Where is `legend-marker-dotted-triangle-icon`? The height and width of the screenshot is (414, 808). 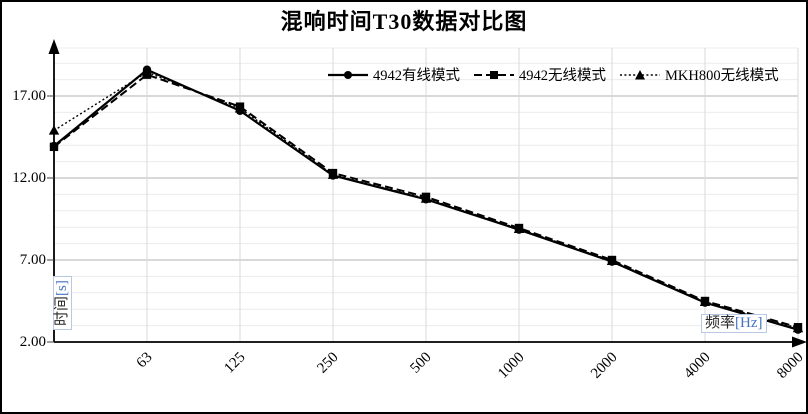 legend-marker-dotted-triangle-icon is located at coordinates (640, 74).